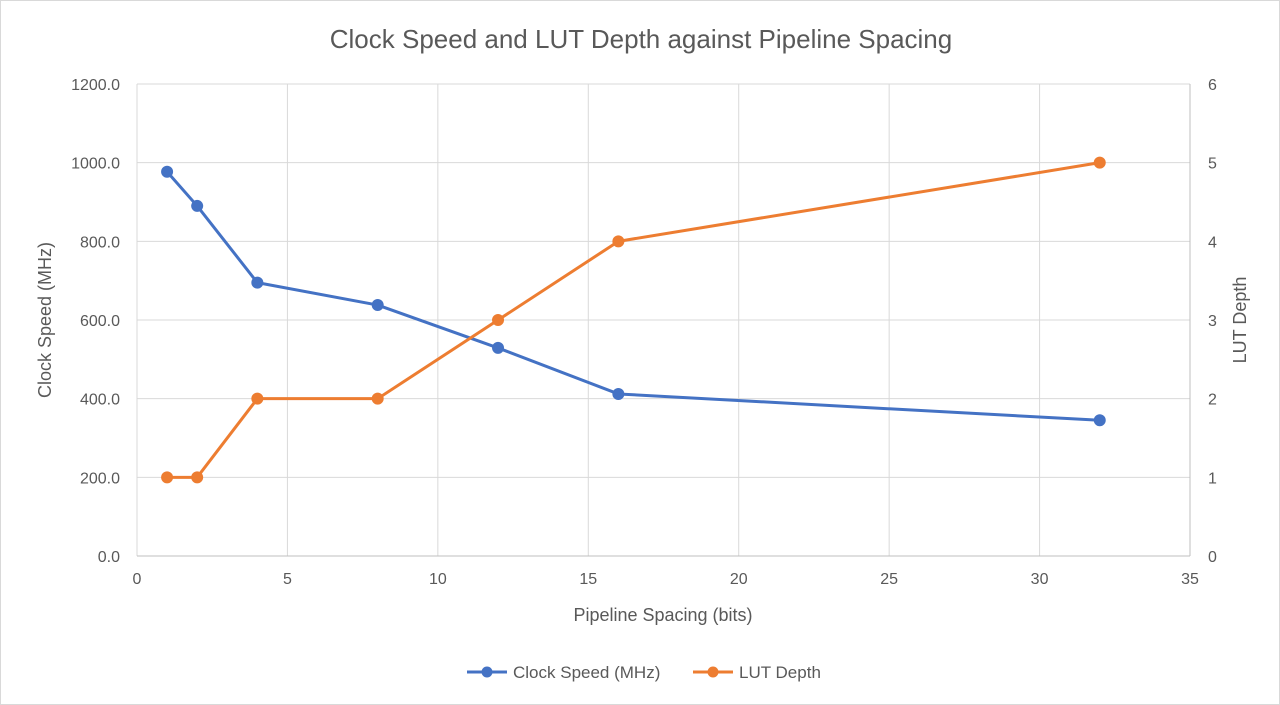 This screenshot has height=705, width=1280. What do you see at coordinates (889, 579) in the screenshot?
I see `x-tick-label: 25` at bounding box center [889, 579].